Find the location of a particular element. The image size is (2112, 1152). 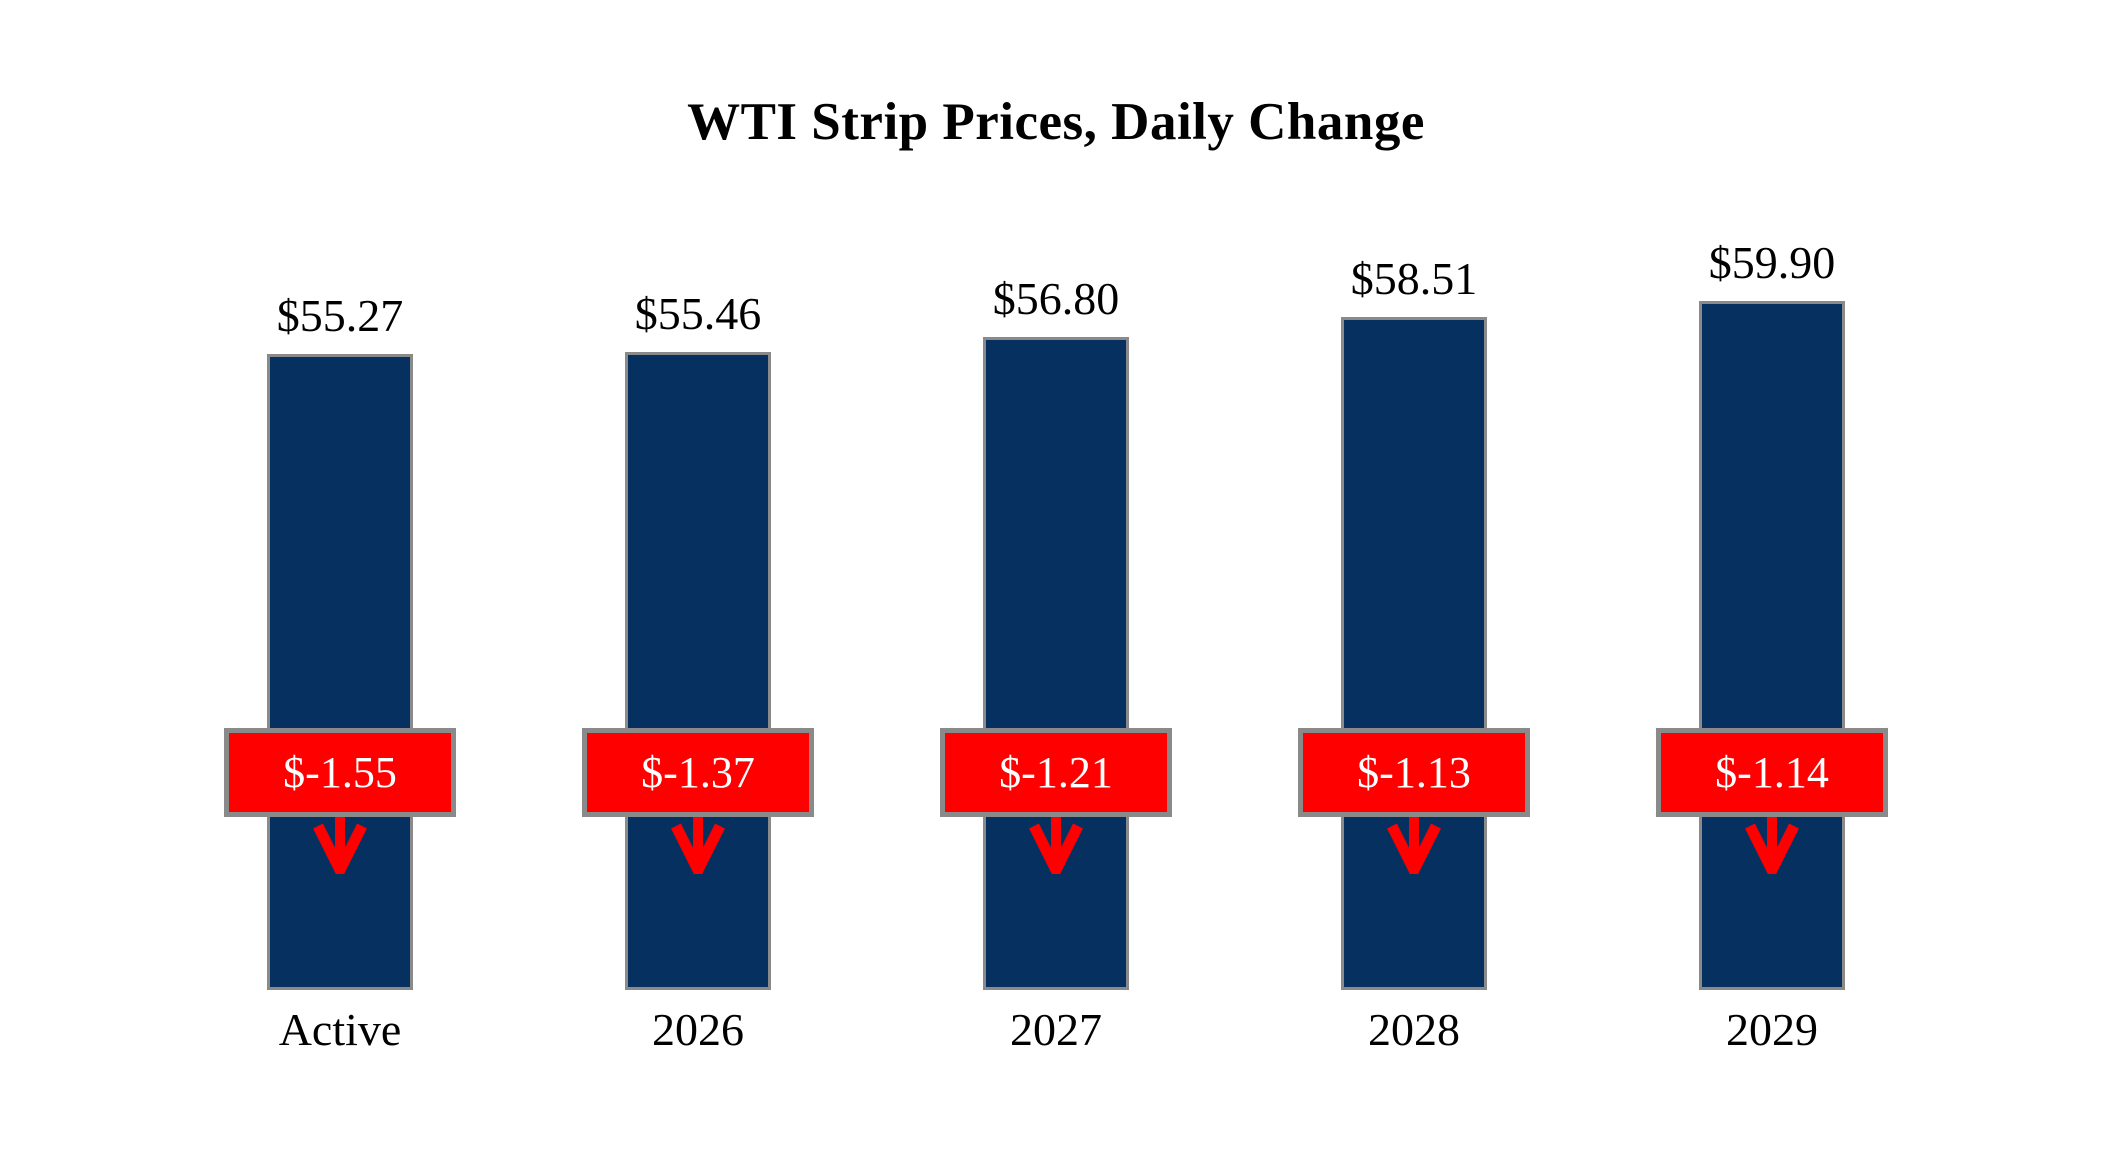

category-label: 2028 is located at coordinates (1414, 1029).